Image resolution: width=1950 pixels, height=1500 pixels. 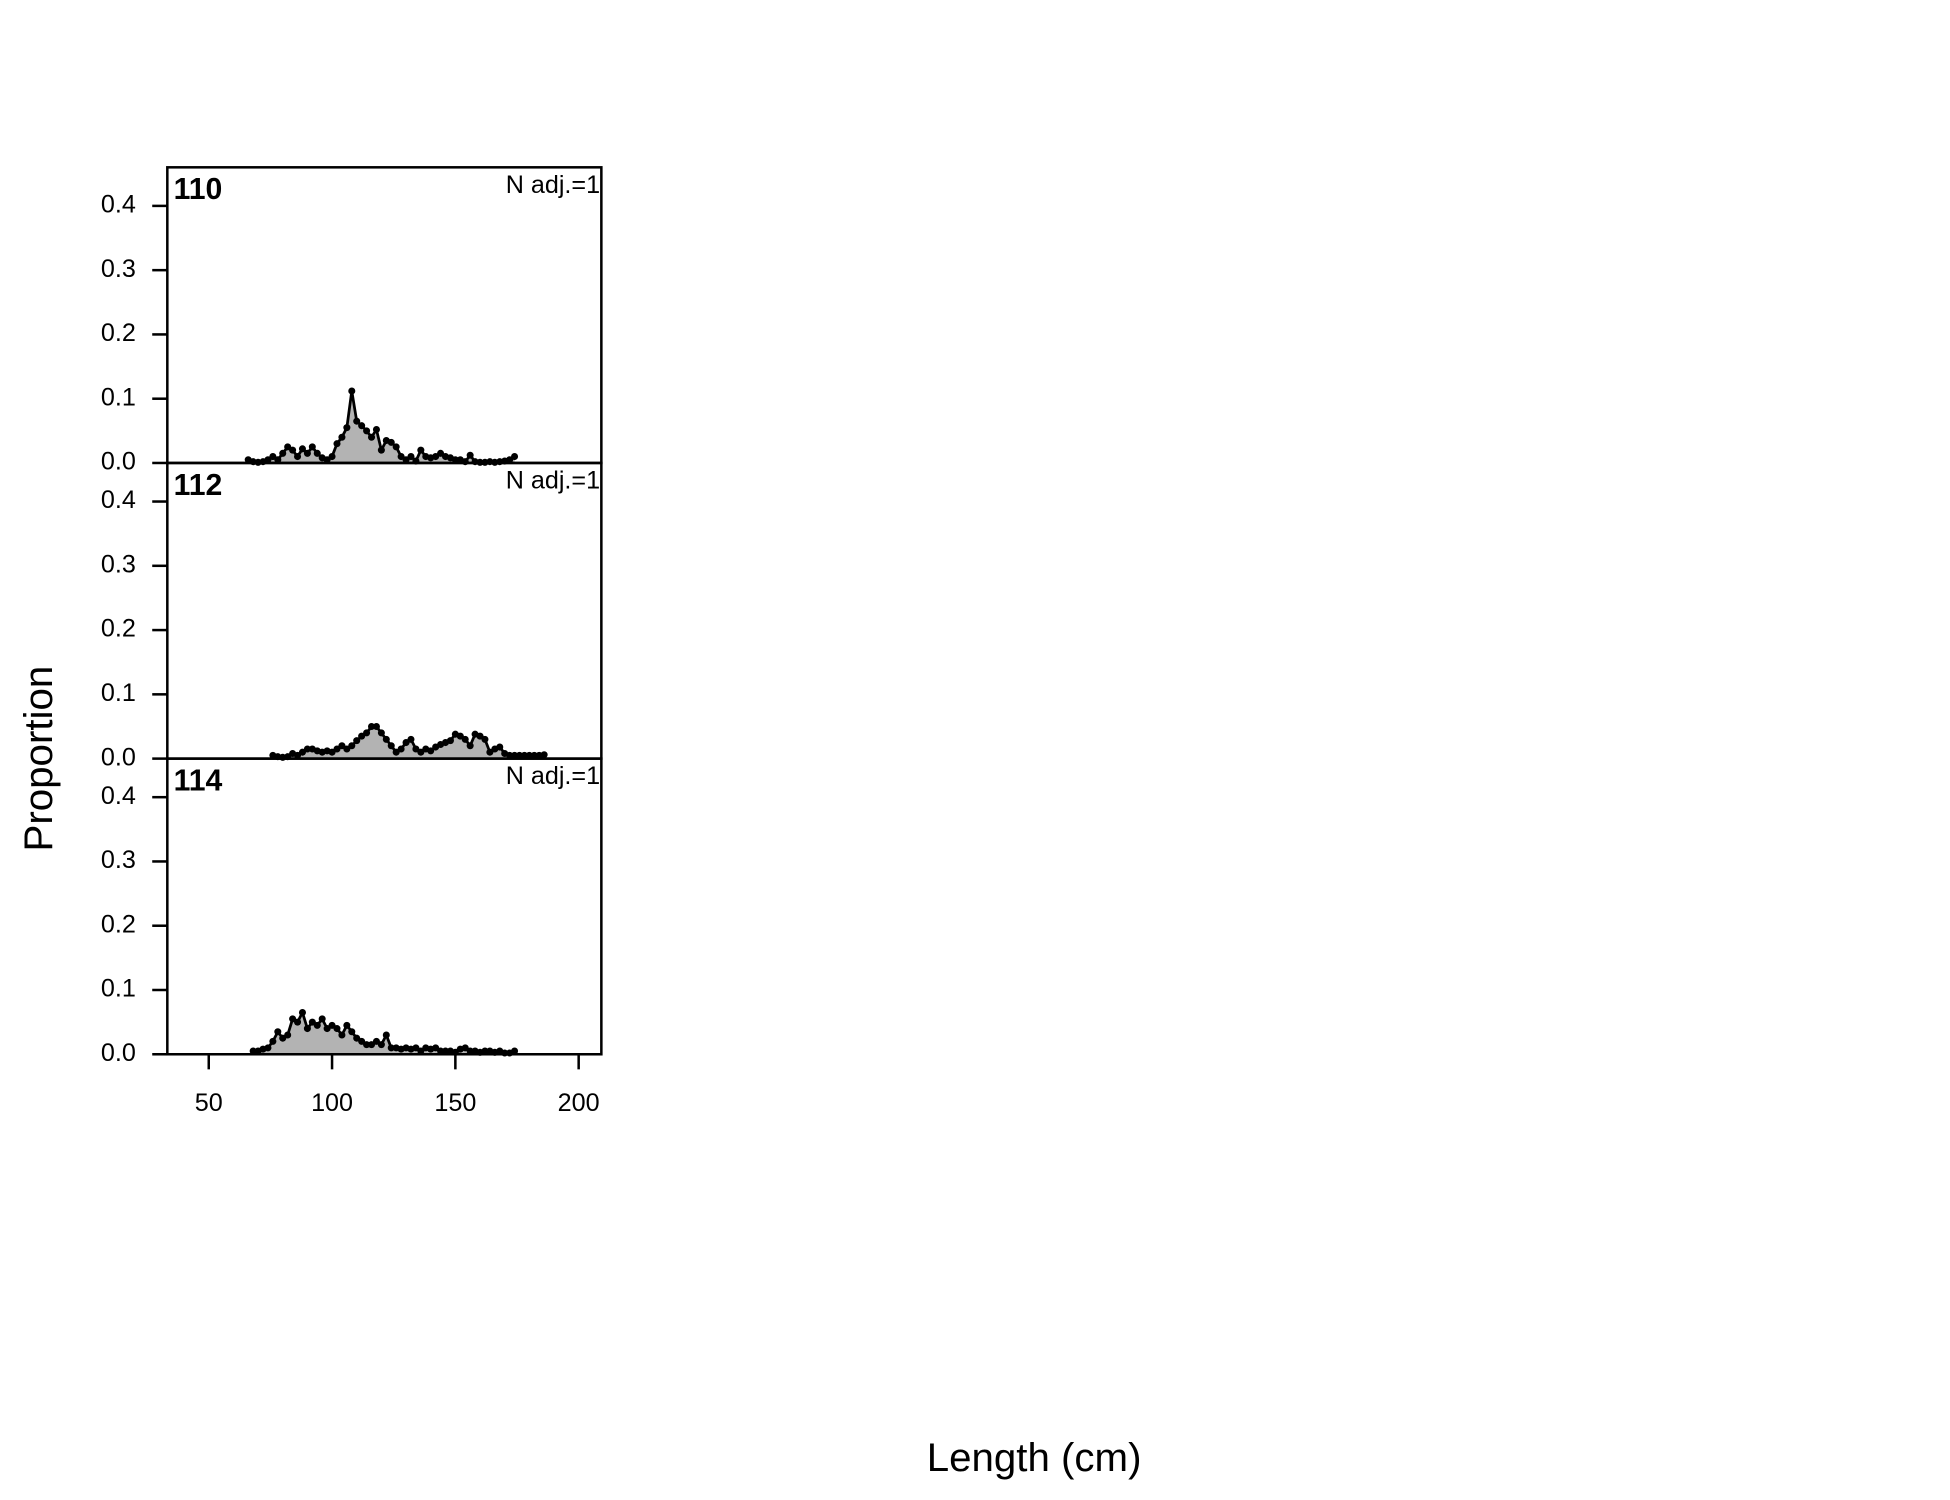 What do you see at coordinates (332, 1103) in the screenshot?
I see `x-tick-label: 100` at bounding box center [332, 1103].